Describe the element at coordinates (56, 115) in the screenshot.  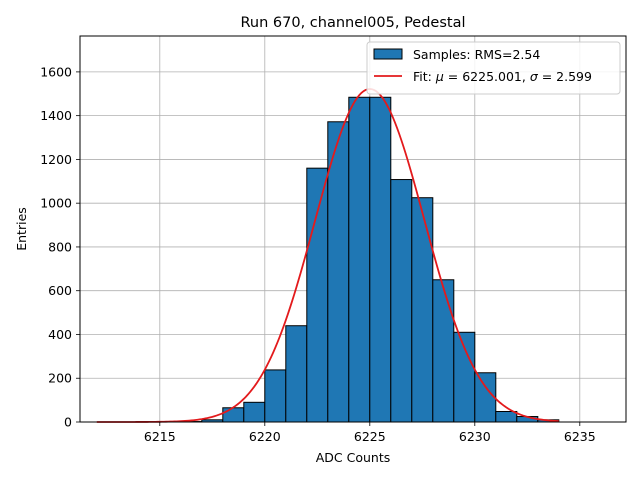
I see `y-tick-label: 1400` at that location.